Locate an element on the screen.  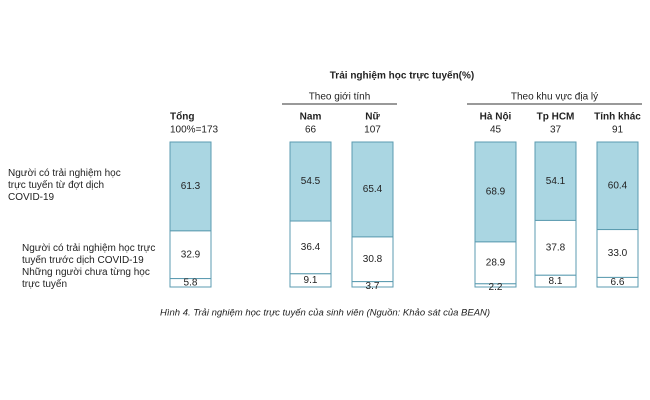
value-label: 6.6 is located at coordinates (618, 282).